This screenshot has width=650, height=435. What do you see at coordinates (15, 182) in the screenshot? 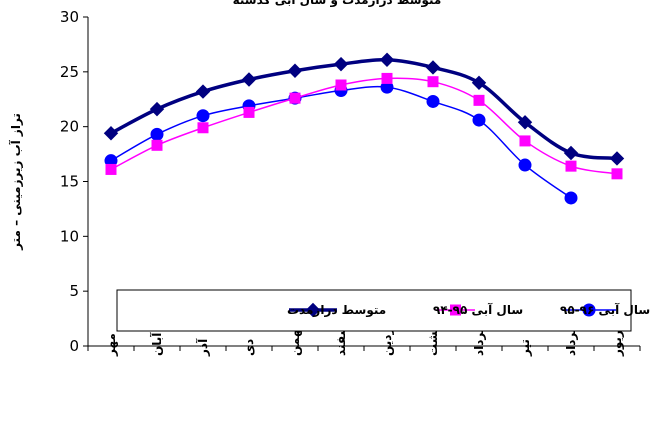
I see `y-axis-title: تراز آب زیرزمینی – متر` at bounding box center [15, 182].